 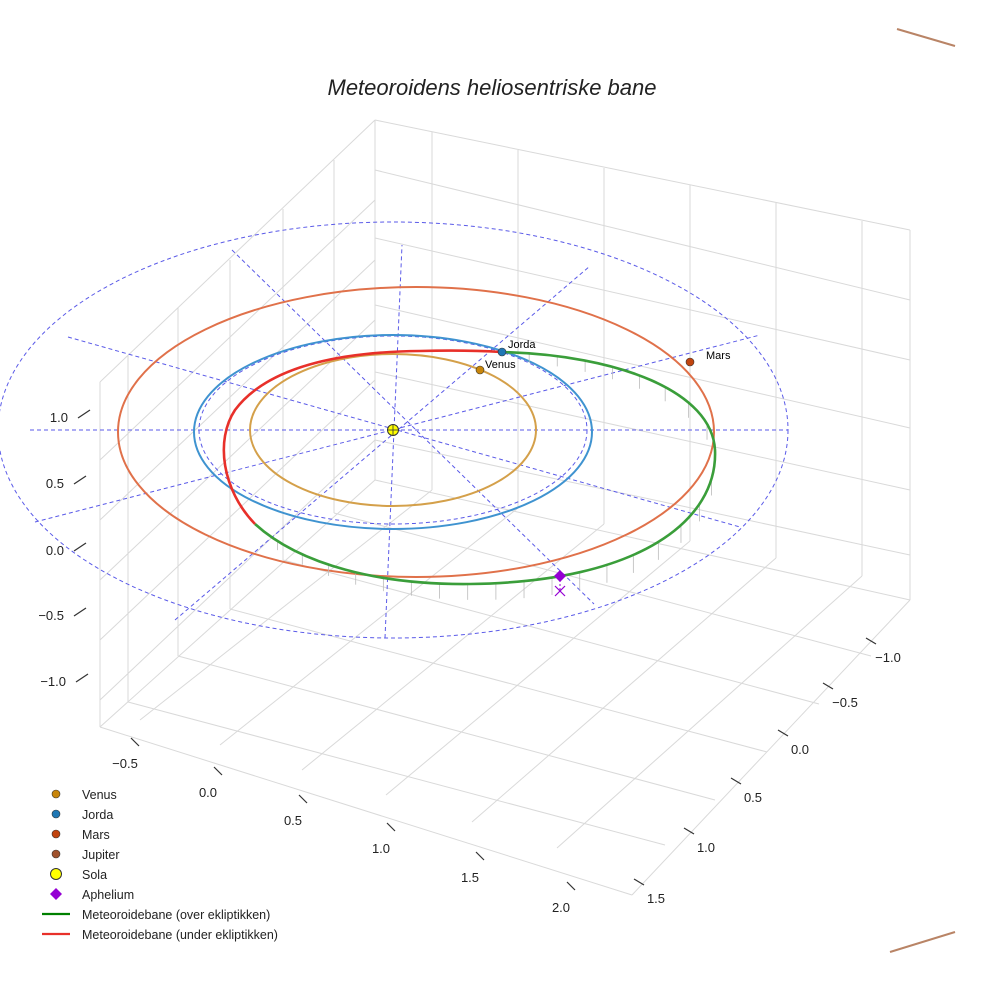 What do you see at coordinates (55, 550) in the screenshot?
I see `z-tick-label: 0.0` at bounding box center [55, 550].